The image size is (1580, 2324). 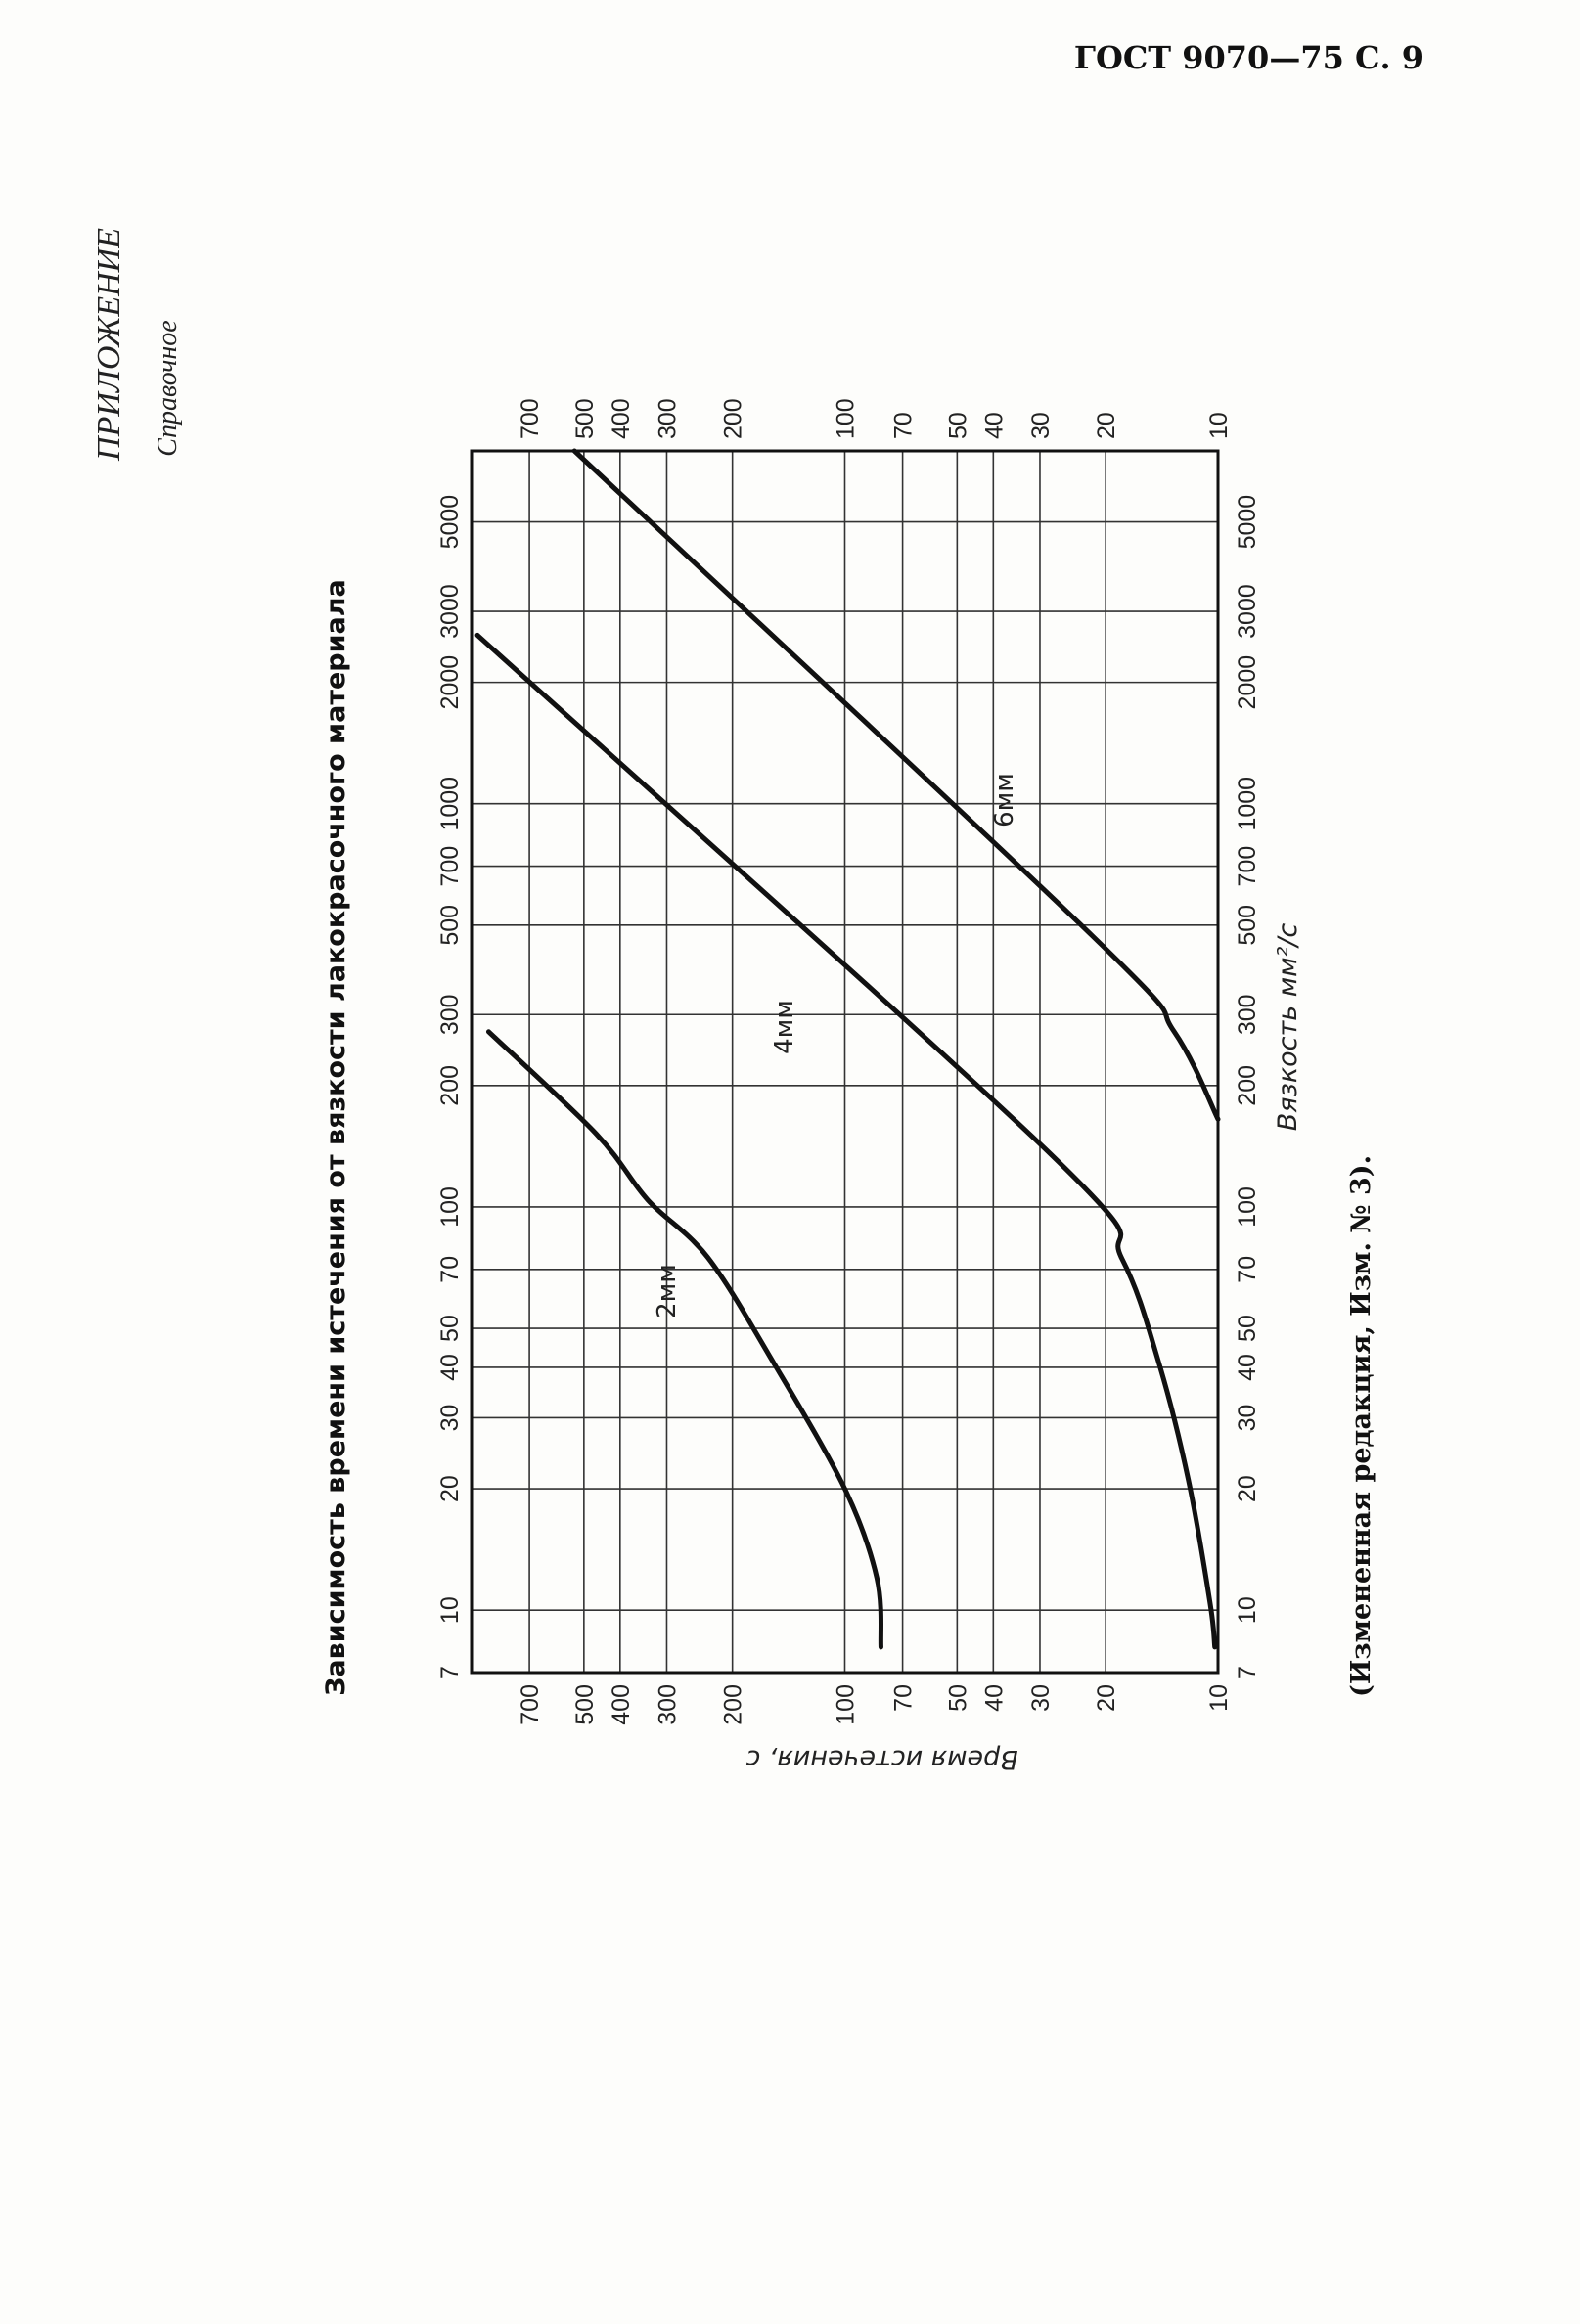 What do you see at coordinates (109, 345) in the screenshot?
I see `appendix-title: ПРИЛОЖЕНИЕ` at bounding box center [109, 345].